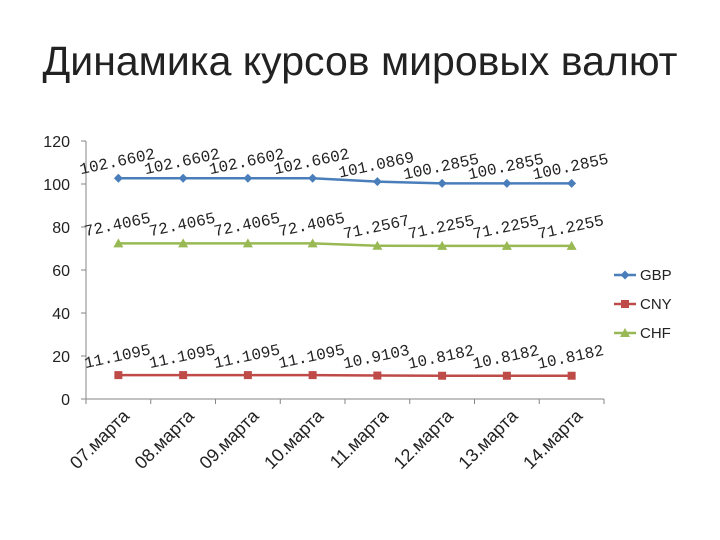  I want to click on y-tick-label: 120, so click(56, 142).